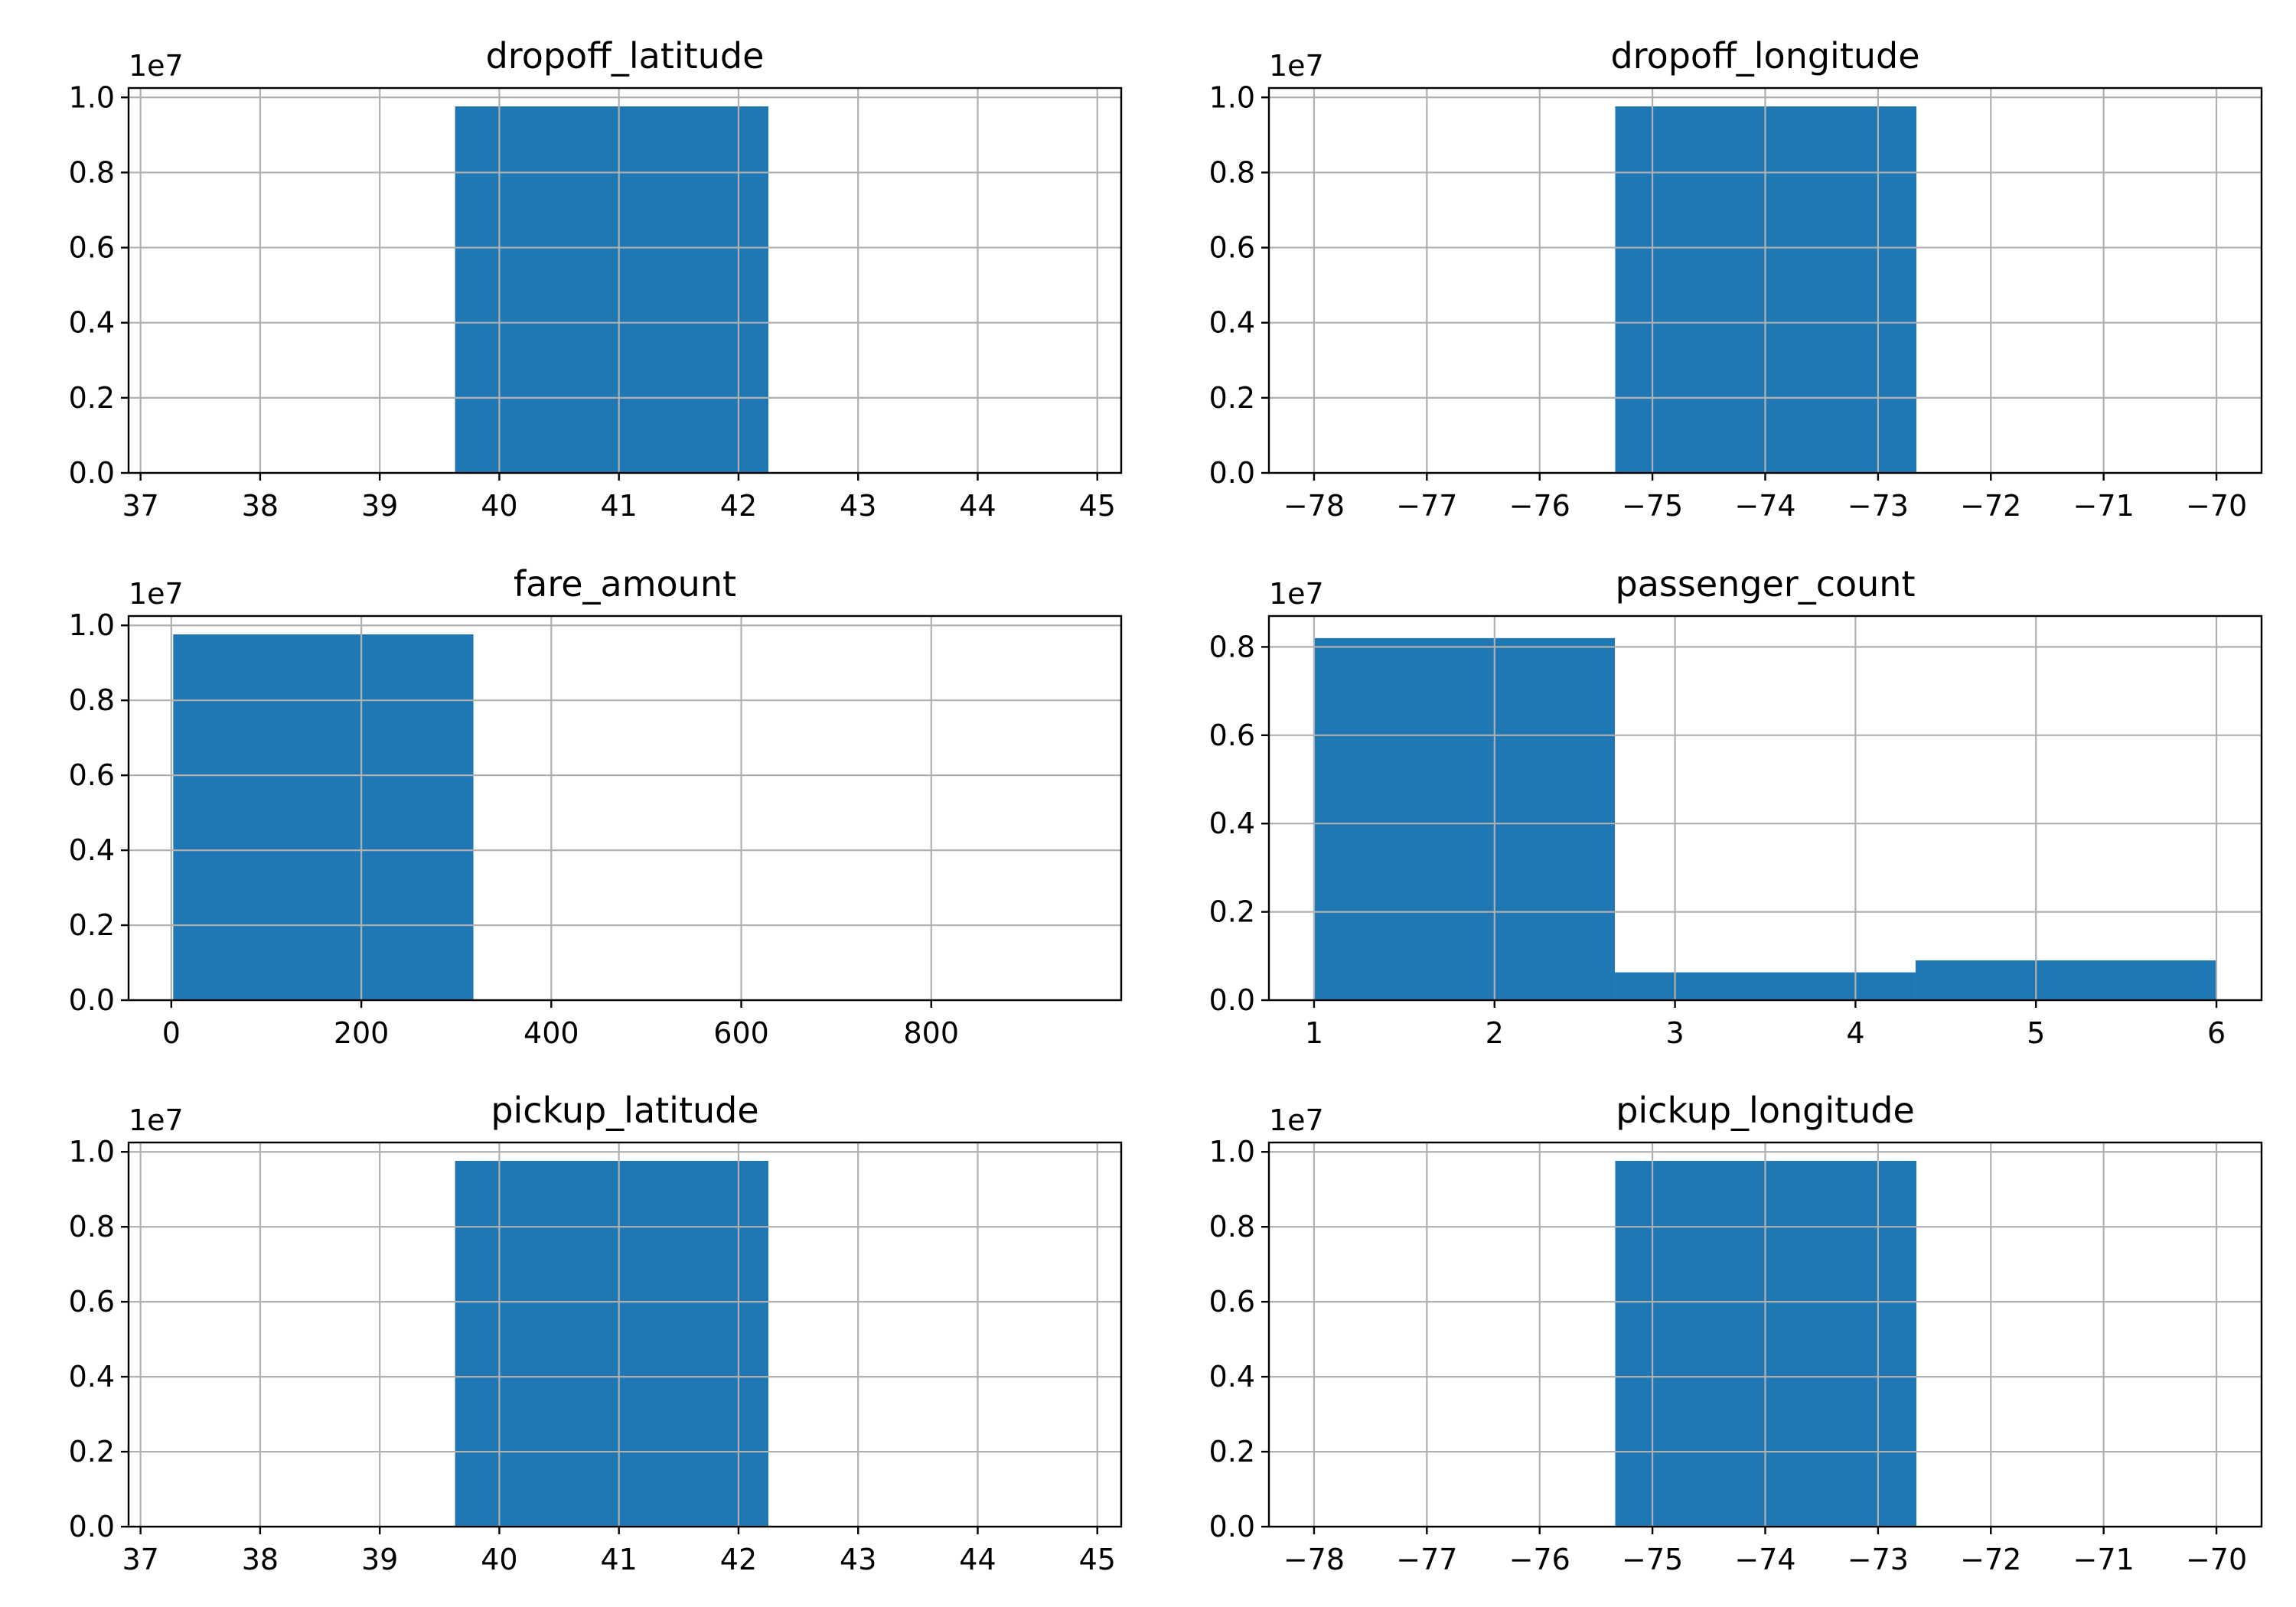 This screenshot has width=2296, height=1607. I want to click on x-tick-label: 3, so click(1674, 1033).